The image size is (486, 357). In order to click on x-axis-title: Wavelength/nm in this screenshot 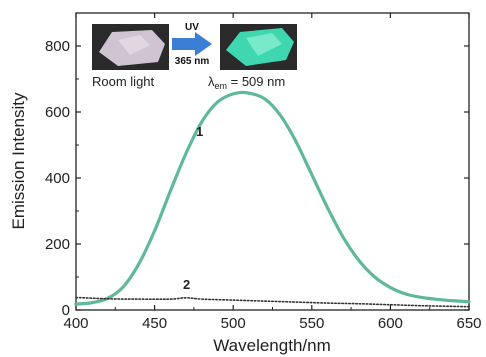, I will do `click(271, 345)`.